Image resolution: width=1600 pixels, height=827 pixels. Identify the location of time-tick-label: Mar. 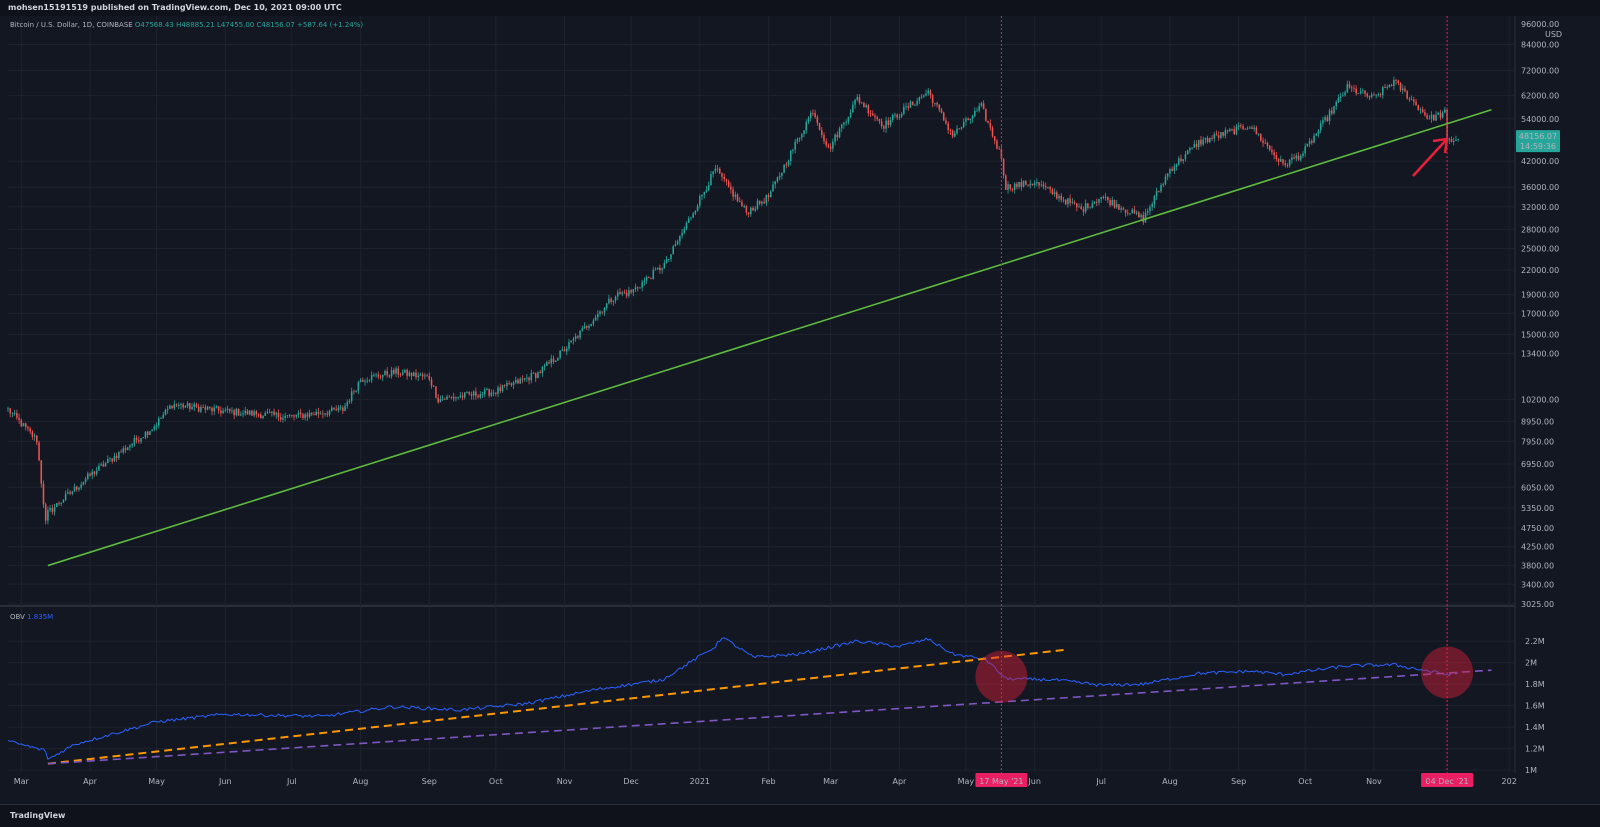
(831, 781).